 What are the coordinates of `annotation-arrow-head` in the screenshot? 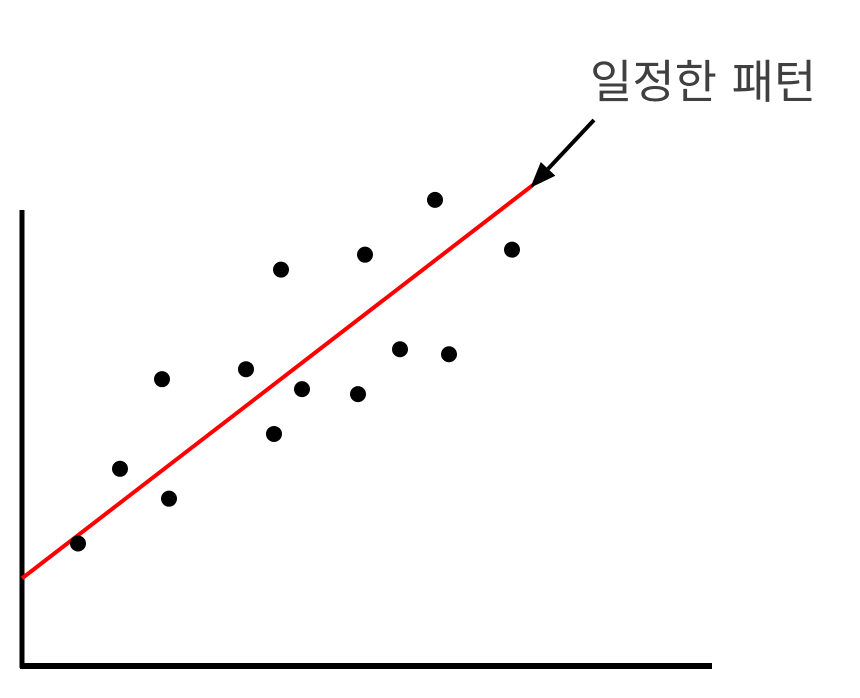 It's located at (543, 175).